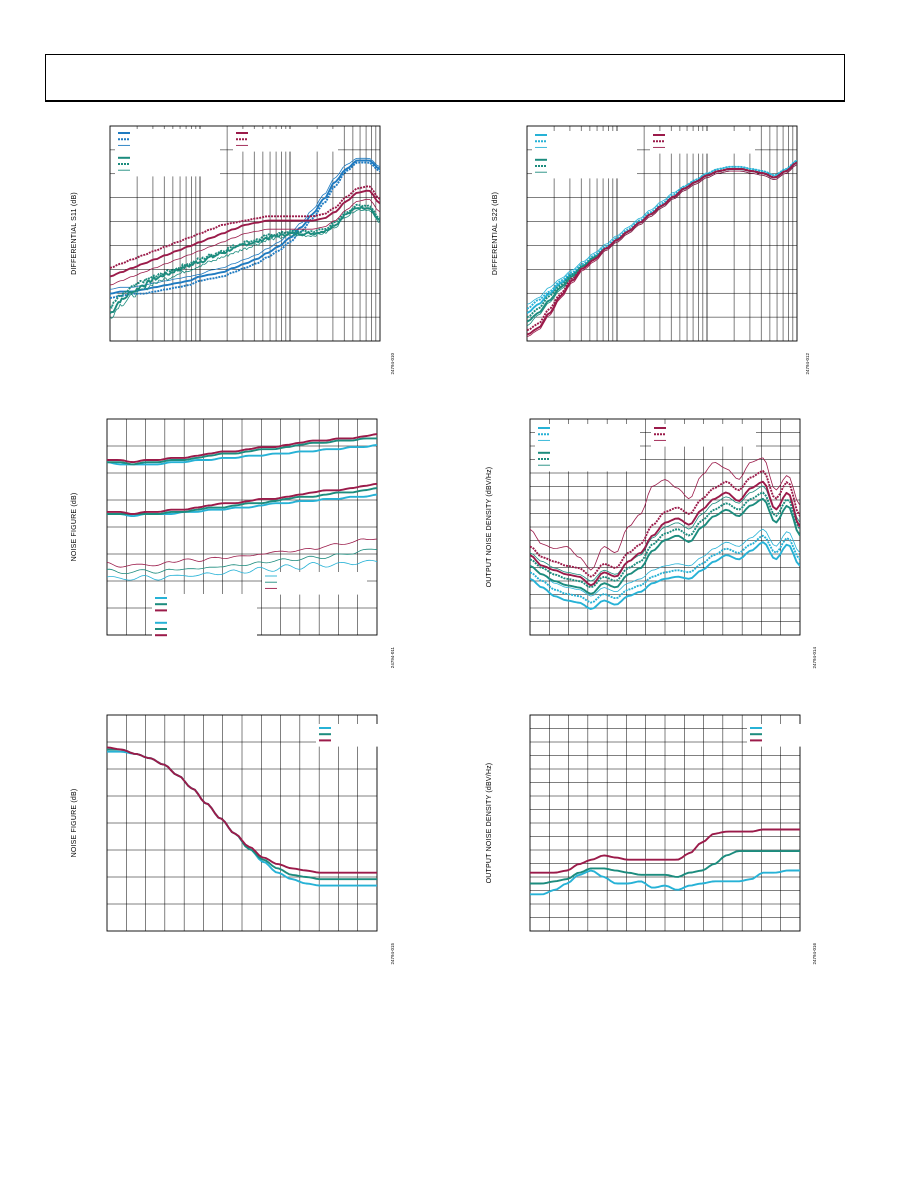 The height and width of the screenshot is (1188, 918). I want to click on y-axis-label: DIFFERENTIAL S22 (dB), so click(495, 233).